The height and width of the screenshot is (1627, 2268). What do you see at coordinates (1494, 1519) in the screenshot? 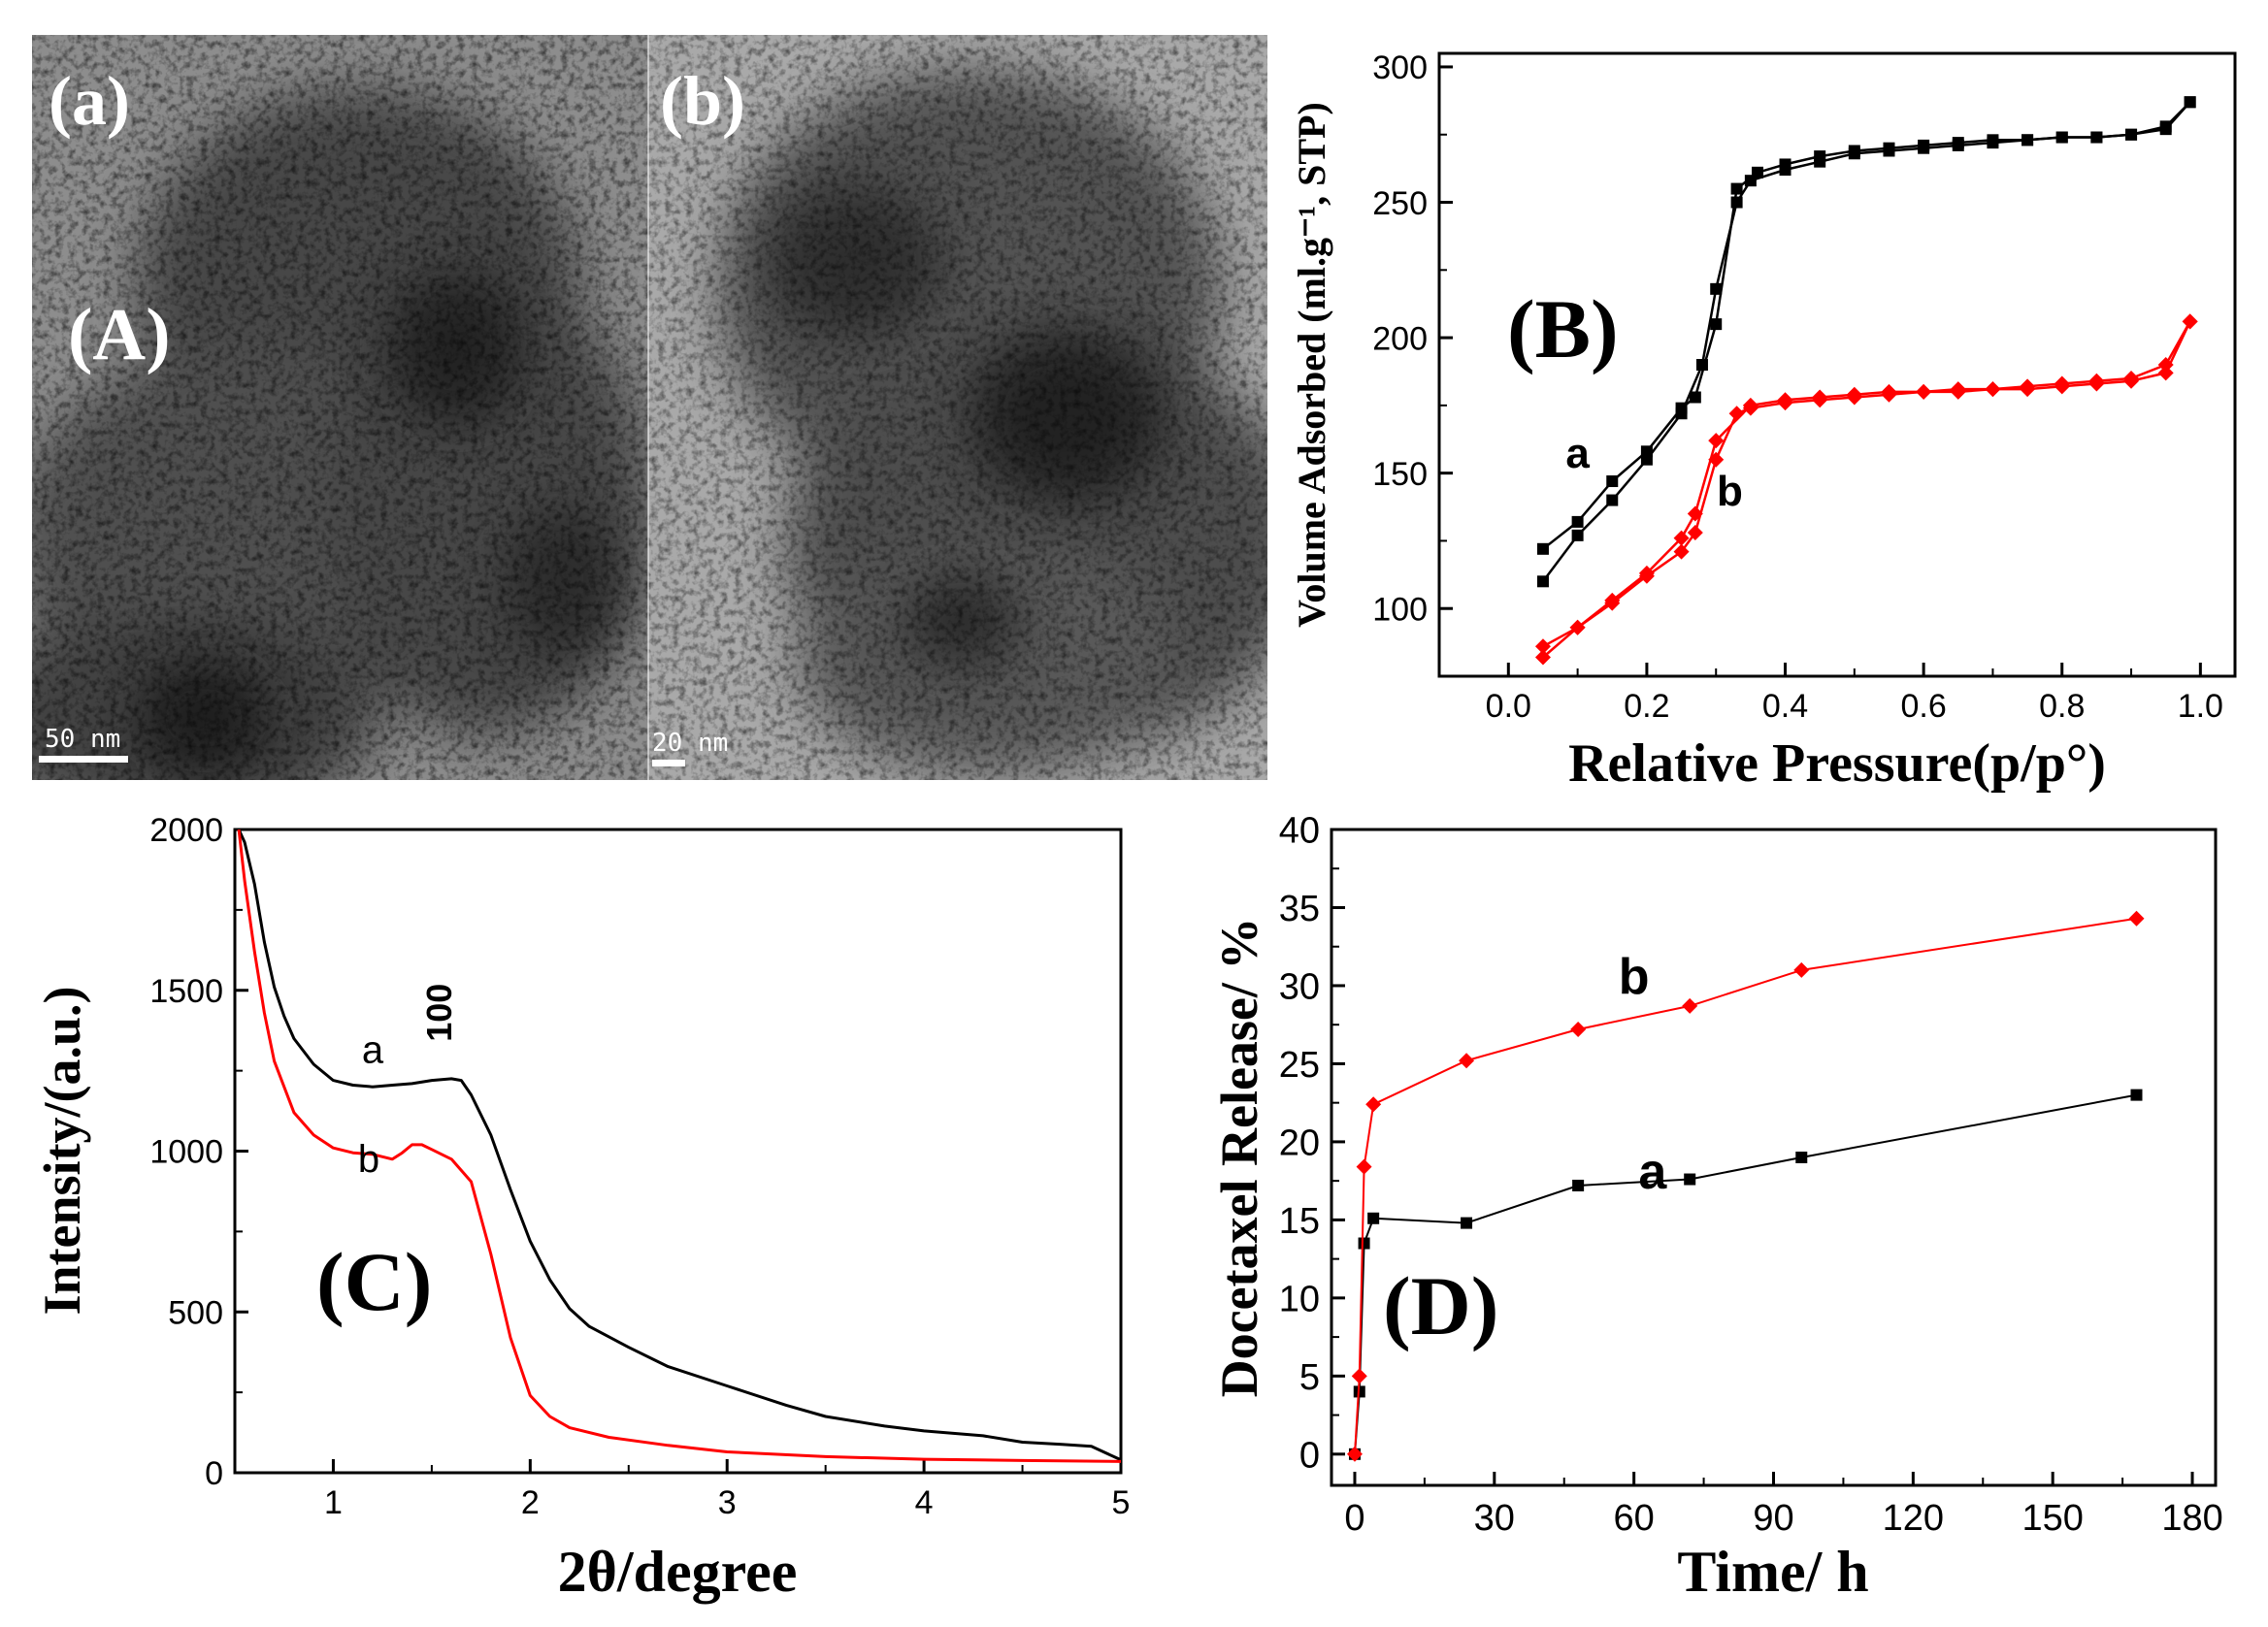
I see `chart-d-xtick-label: 30` at bounding box center [1494, 1519].